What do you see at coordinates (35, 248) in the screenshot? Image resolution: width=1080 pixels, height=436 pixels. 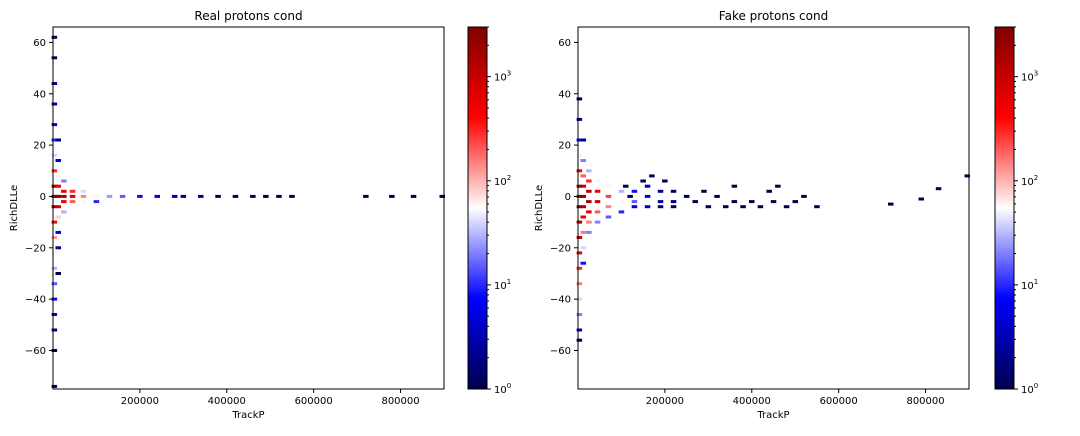 I see `y-tick-label: −20` at bounding box center [35, 248].